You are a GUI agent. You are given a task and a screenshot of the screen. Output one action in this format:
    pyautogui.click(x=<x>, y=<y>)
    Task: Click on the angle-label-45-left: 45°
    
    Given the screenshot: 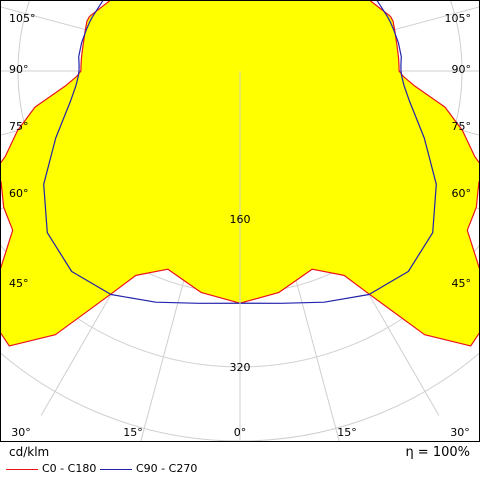 What is the action you would take?
    pyautogui.click(x=19, y=283)
    